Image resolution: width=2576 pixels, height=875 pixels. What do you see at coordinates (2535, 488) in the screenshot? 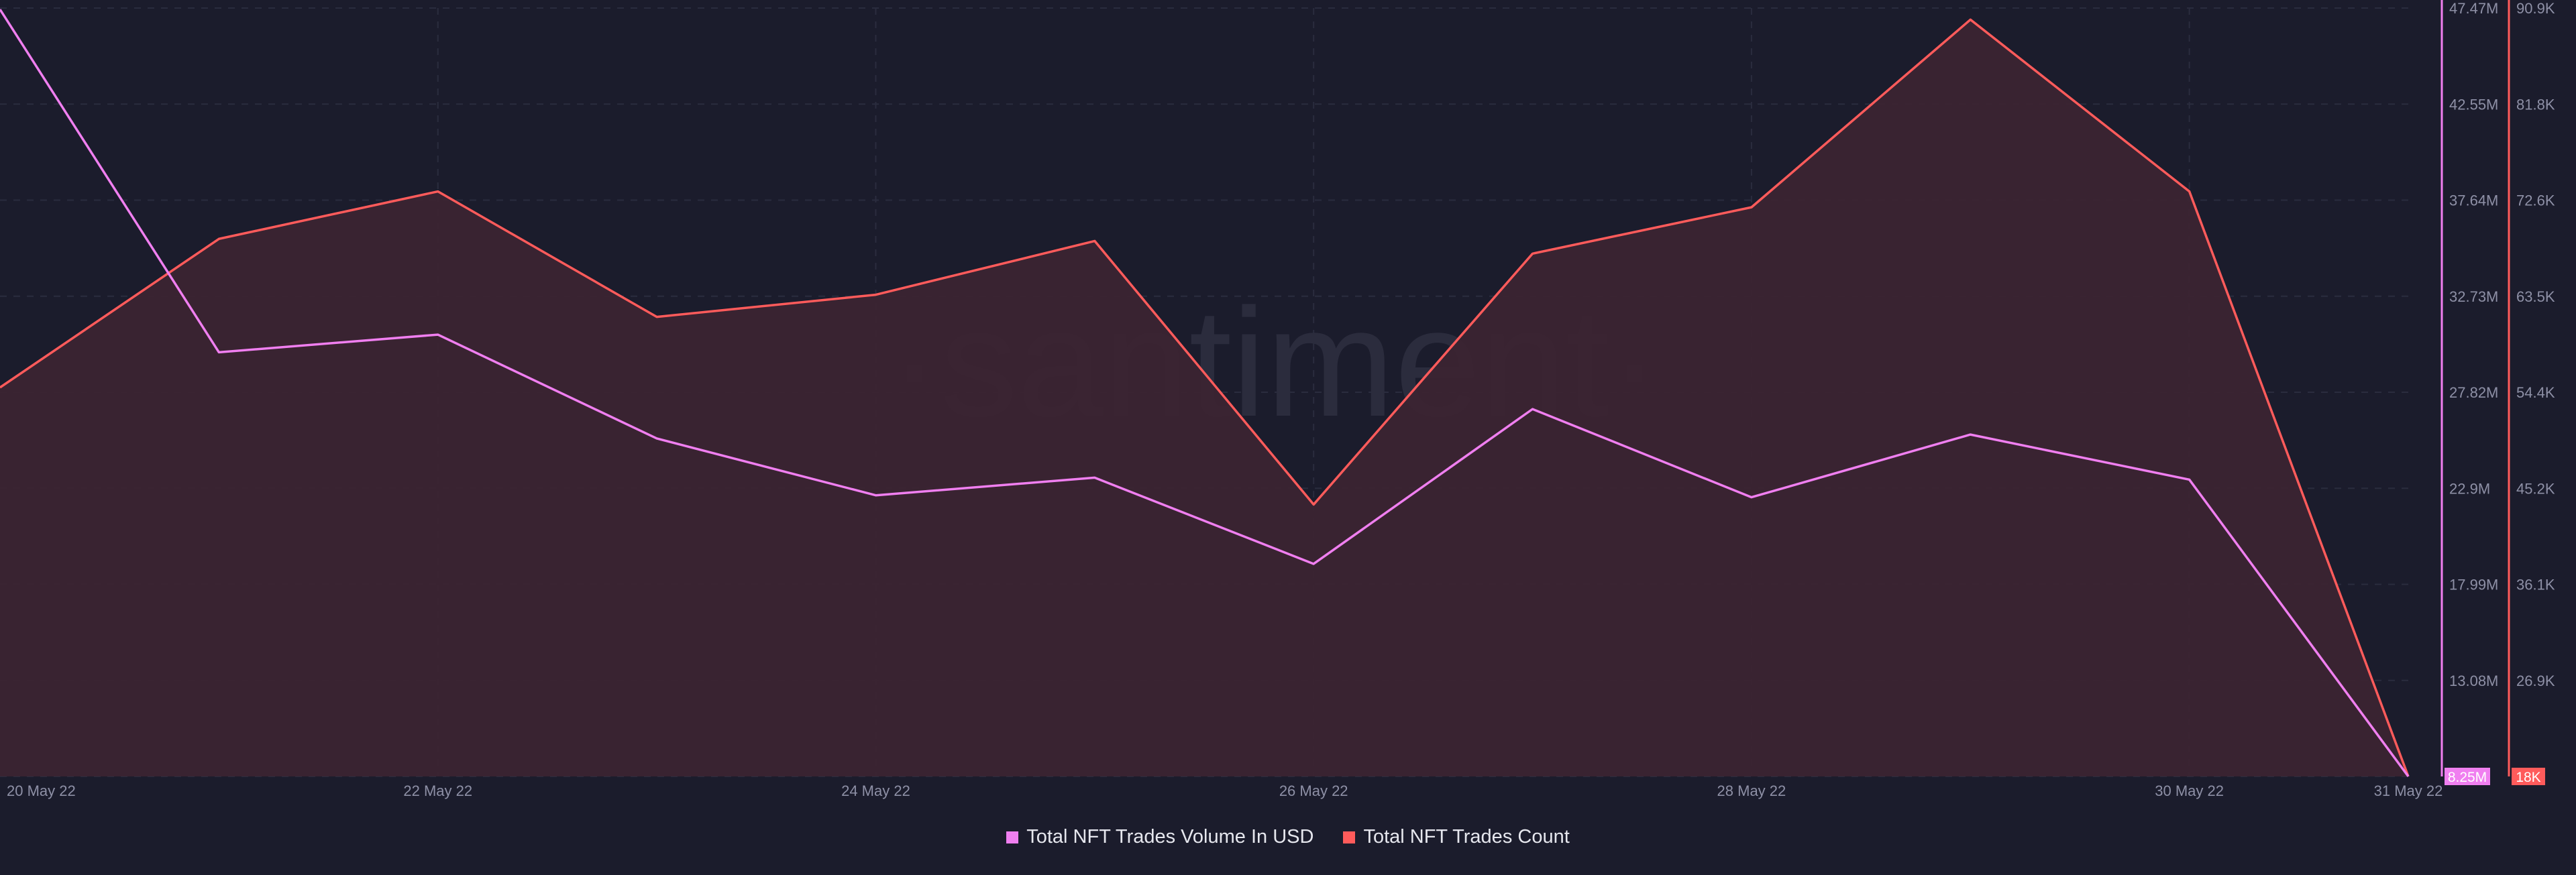
I see `count-axis-tick-label: 45.2K` at bounding box center [2535, 488].